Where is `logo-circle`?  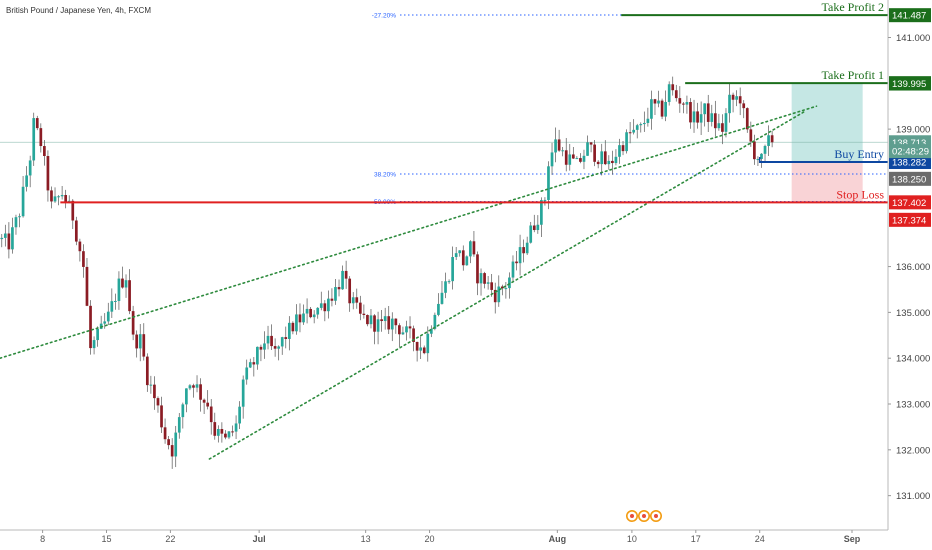
logo-circle is located at coordinates (631, 515).